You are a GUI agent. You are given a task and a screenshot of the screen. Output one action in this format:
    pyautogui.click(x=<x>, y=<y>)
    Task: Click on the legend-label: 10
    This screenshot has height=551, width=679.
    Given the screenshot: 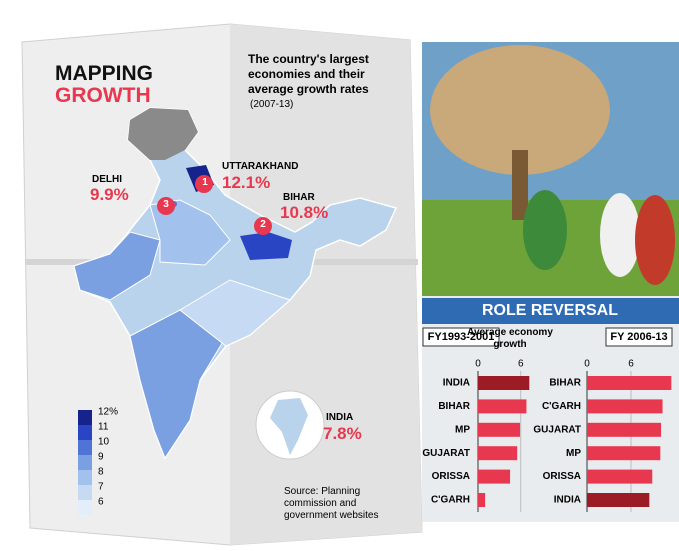 What is the action you would take?
    pyautogui.click(x=104, y=442)
    